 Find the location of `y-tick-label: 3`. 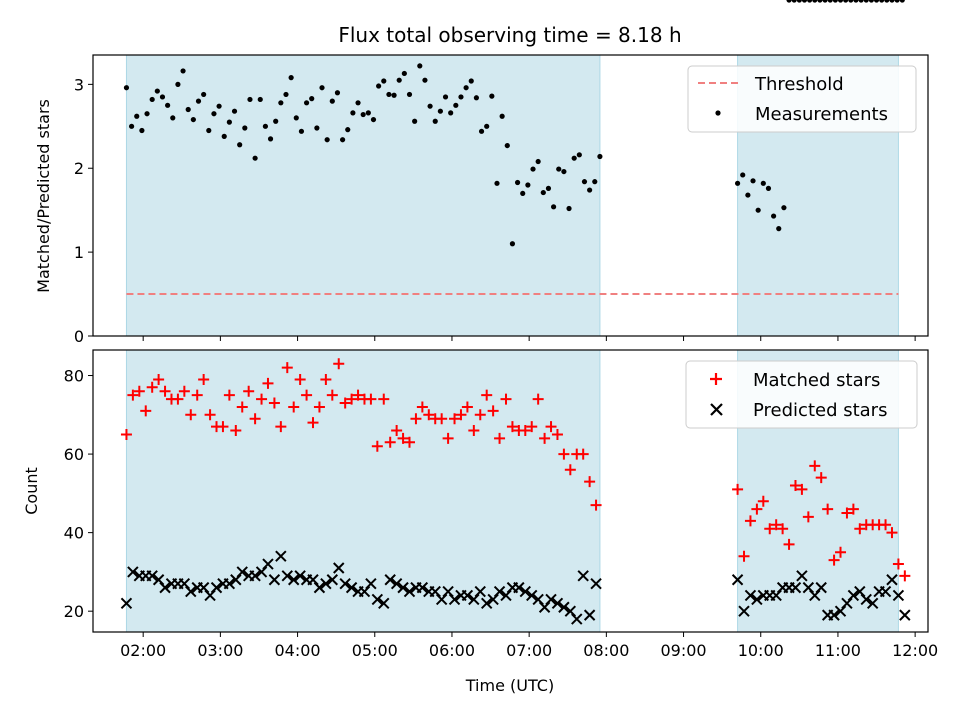

y-tick-label: 3 is located at coordinates (79, 84).